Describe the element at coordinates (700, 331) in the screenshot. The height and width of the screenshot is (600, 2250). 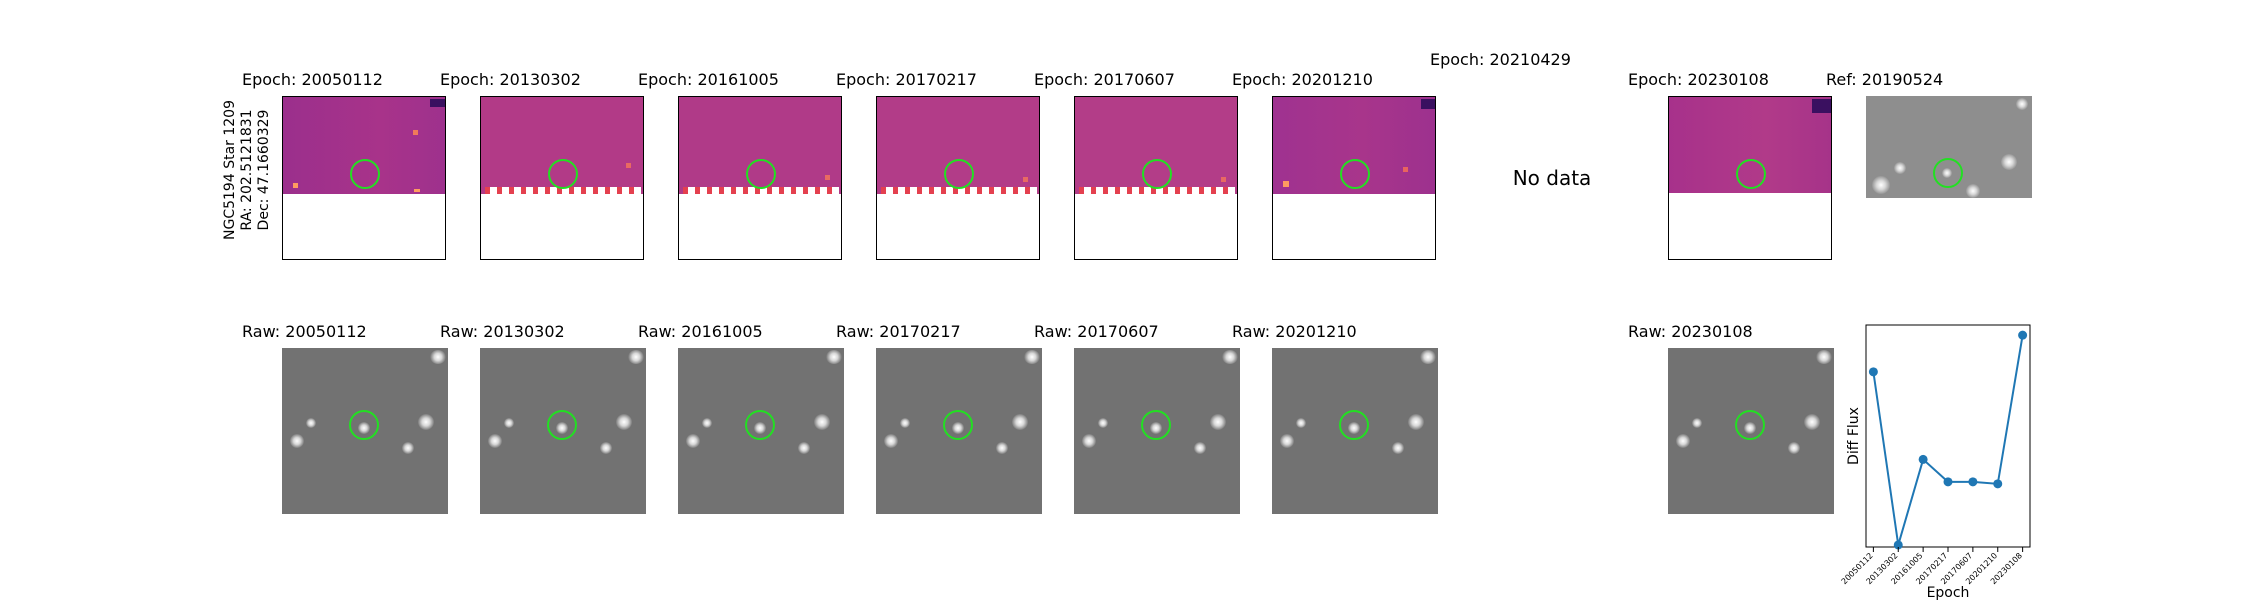
I see `raw-panel-title: Raw: 20161005` at that location.